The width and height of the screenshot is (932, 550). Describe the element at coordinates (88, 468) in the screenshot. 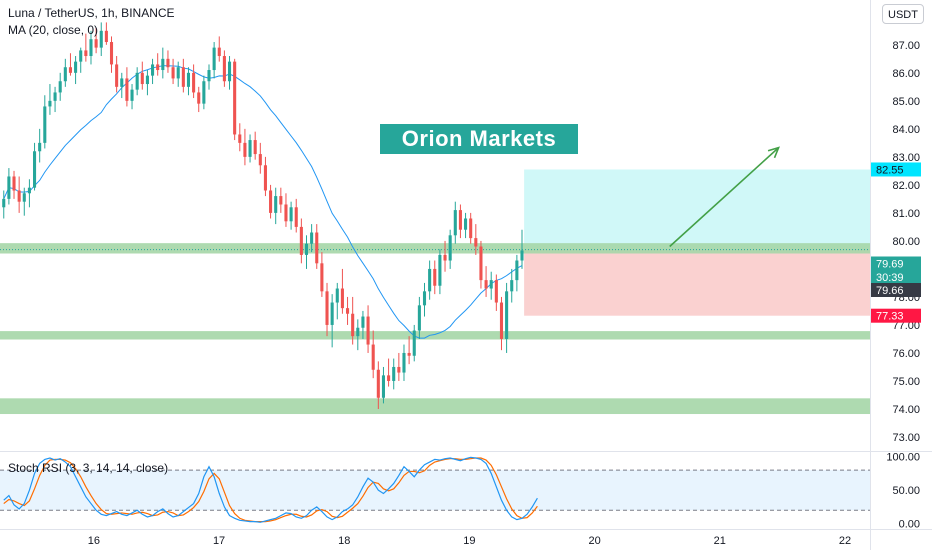

I see `stoch-rsi-label: Stoch RSI (3, 3, 14, 14, close)` at that location.